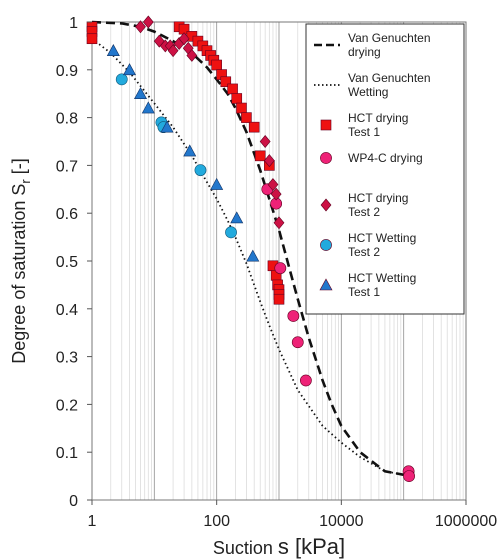 The image size is (504, 560). What do you see at coordinates (67, 405) in the screenshot?
I see `y-tick-label: 0.2` at bounding box center [67, 405].